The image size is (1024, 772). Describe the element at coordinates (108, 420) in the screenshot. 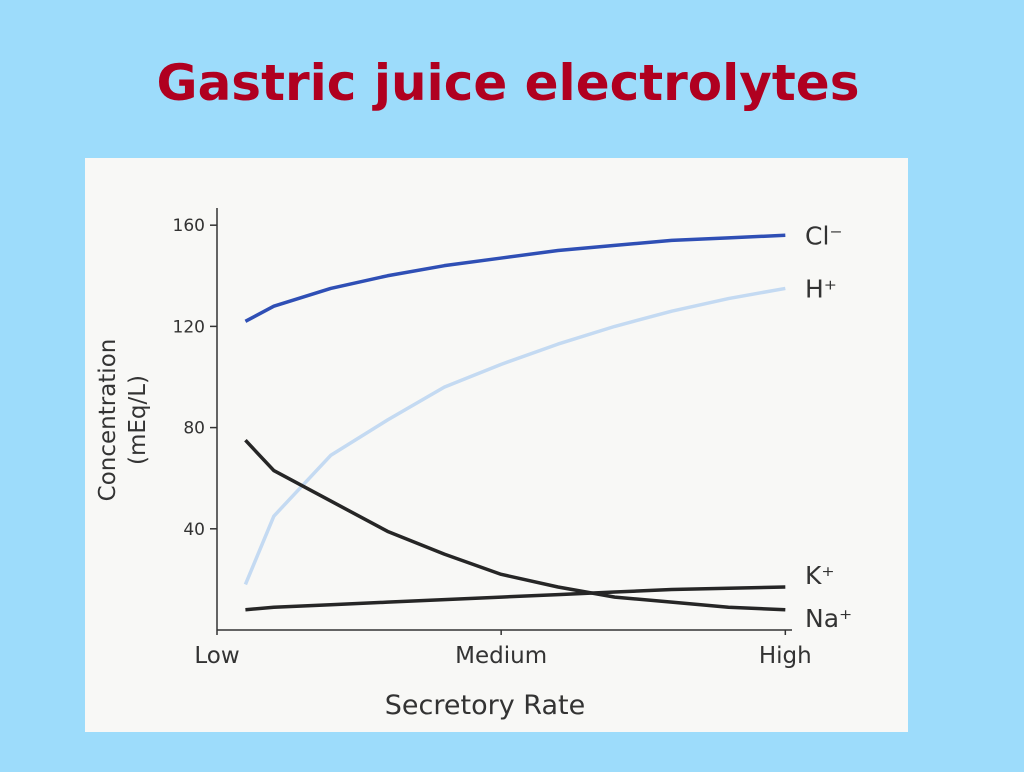

I see `y-axis-label: Concentration` at that location.